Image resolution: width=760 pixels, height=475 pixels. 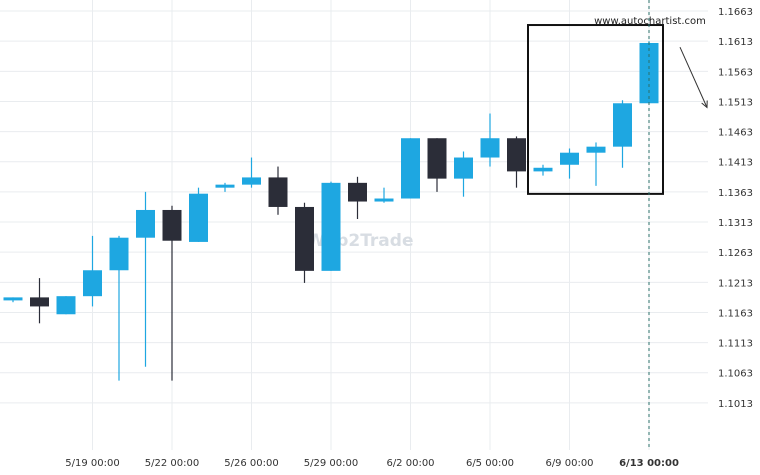 What do you see at coordinates (704, 104) in the screenshot?
I see `arrow-head` at bounding box center [704, 104].